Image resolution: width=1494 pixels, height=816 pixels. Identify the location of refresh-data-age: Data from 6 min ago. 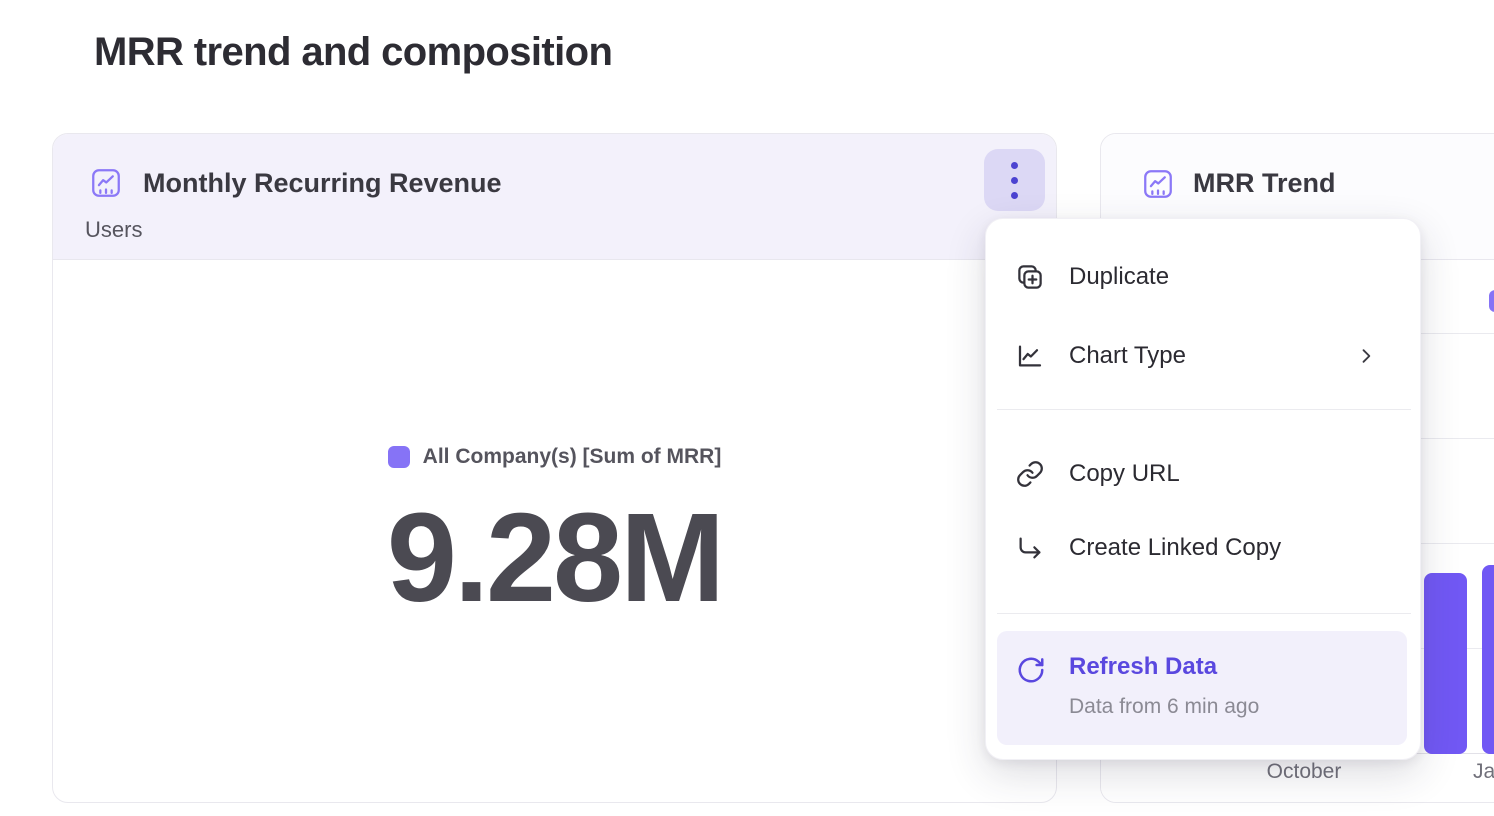
(1164, 706).